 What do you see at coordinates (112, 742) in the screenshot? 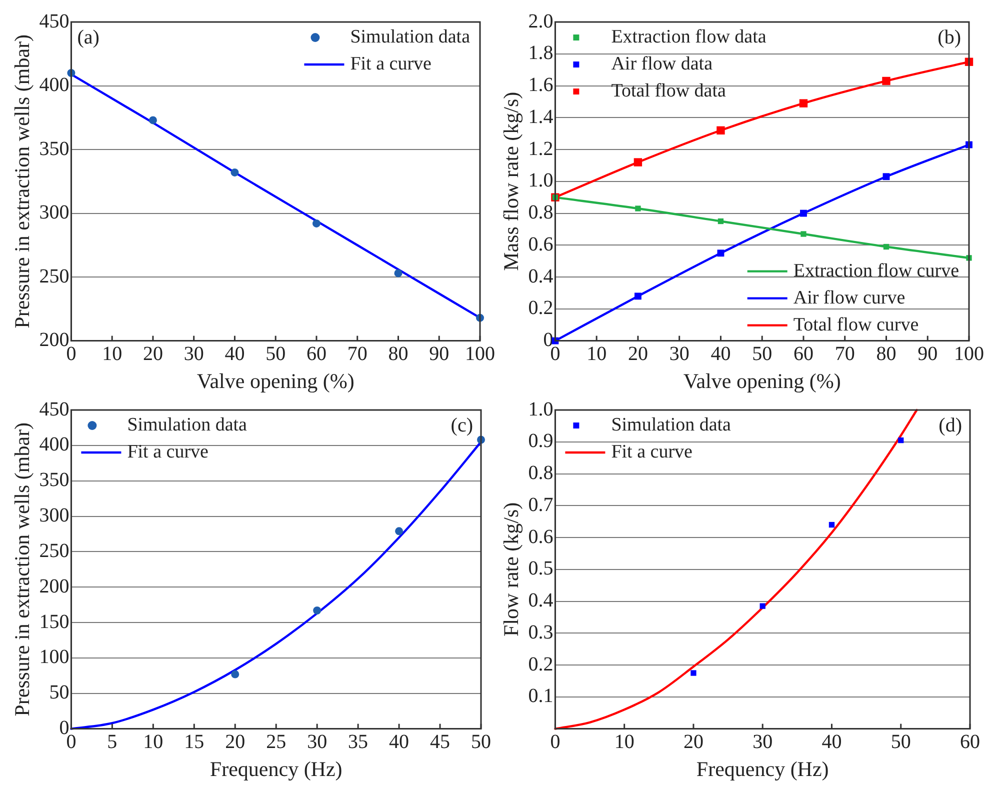
I see `x-tick-label: 5` at bounding box center [112, 742].